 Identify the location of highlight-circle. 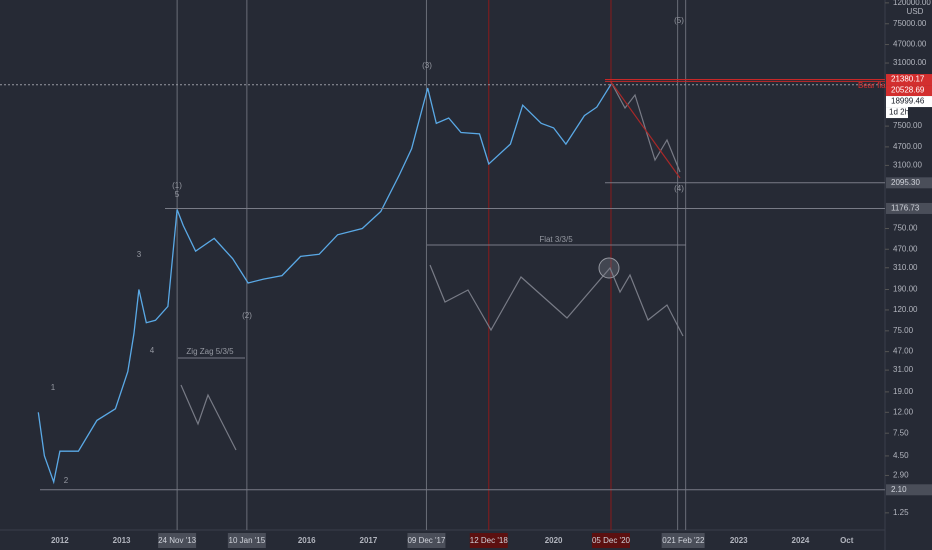
(609, 268).